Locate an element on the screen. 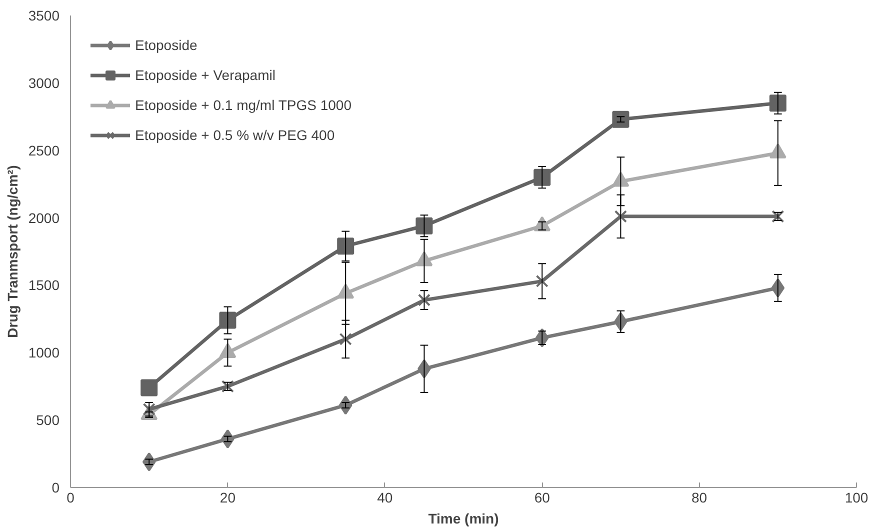  y-axis-title: Drug Tranmsport (ng/cm²) is located at coordinates (12, 251).